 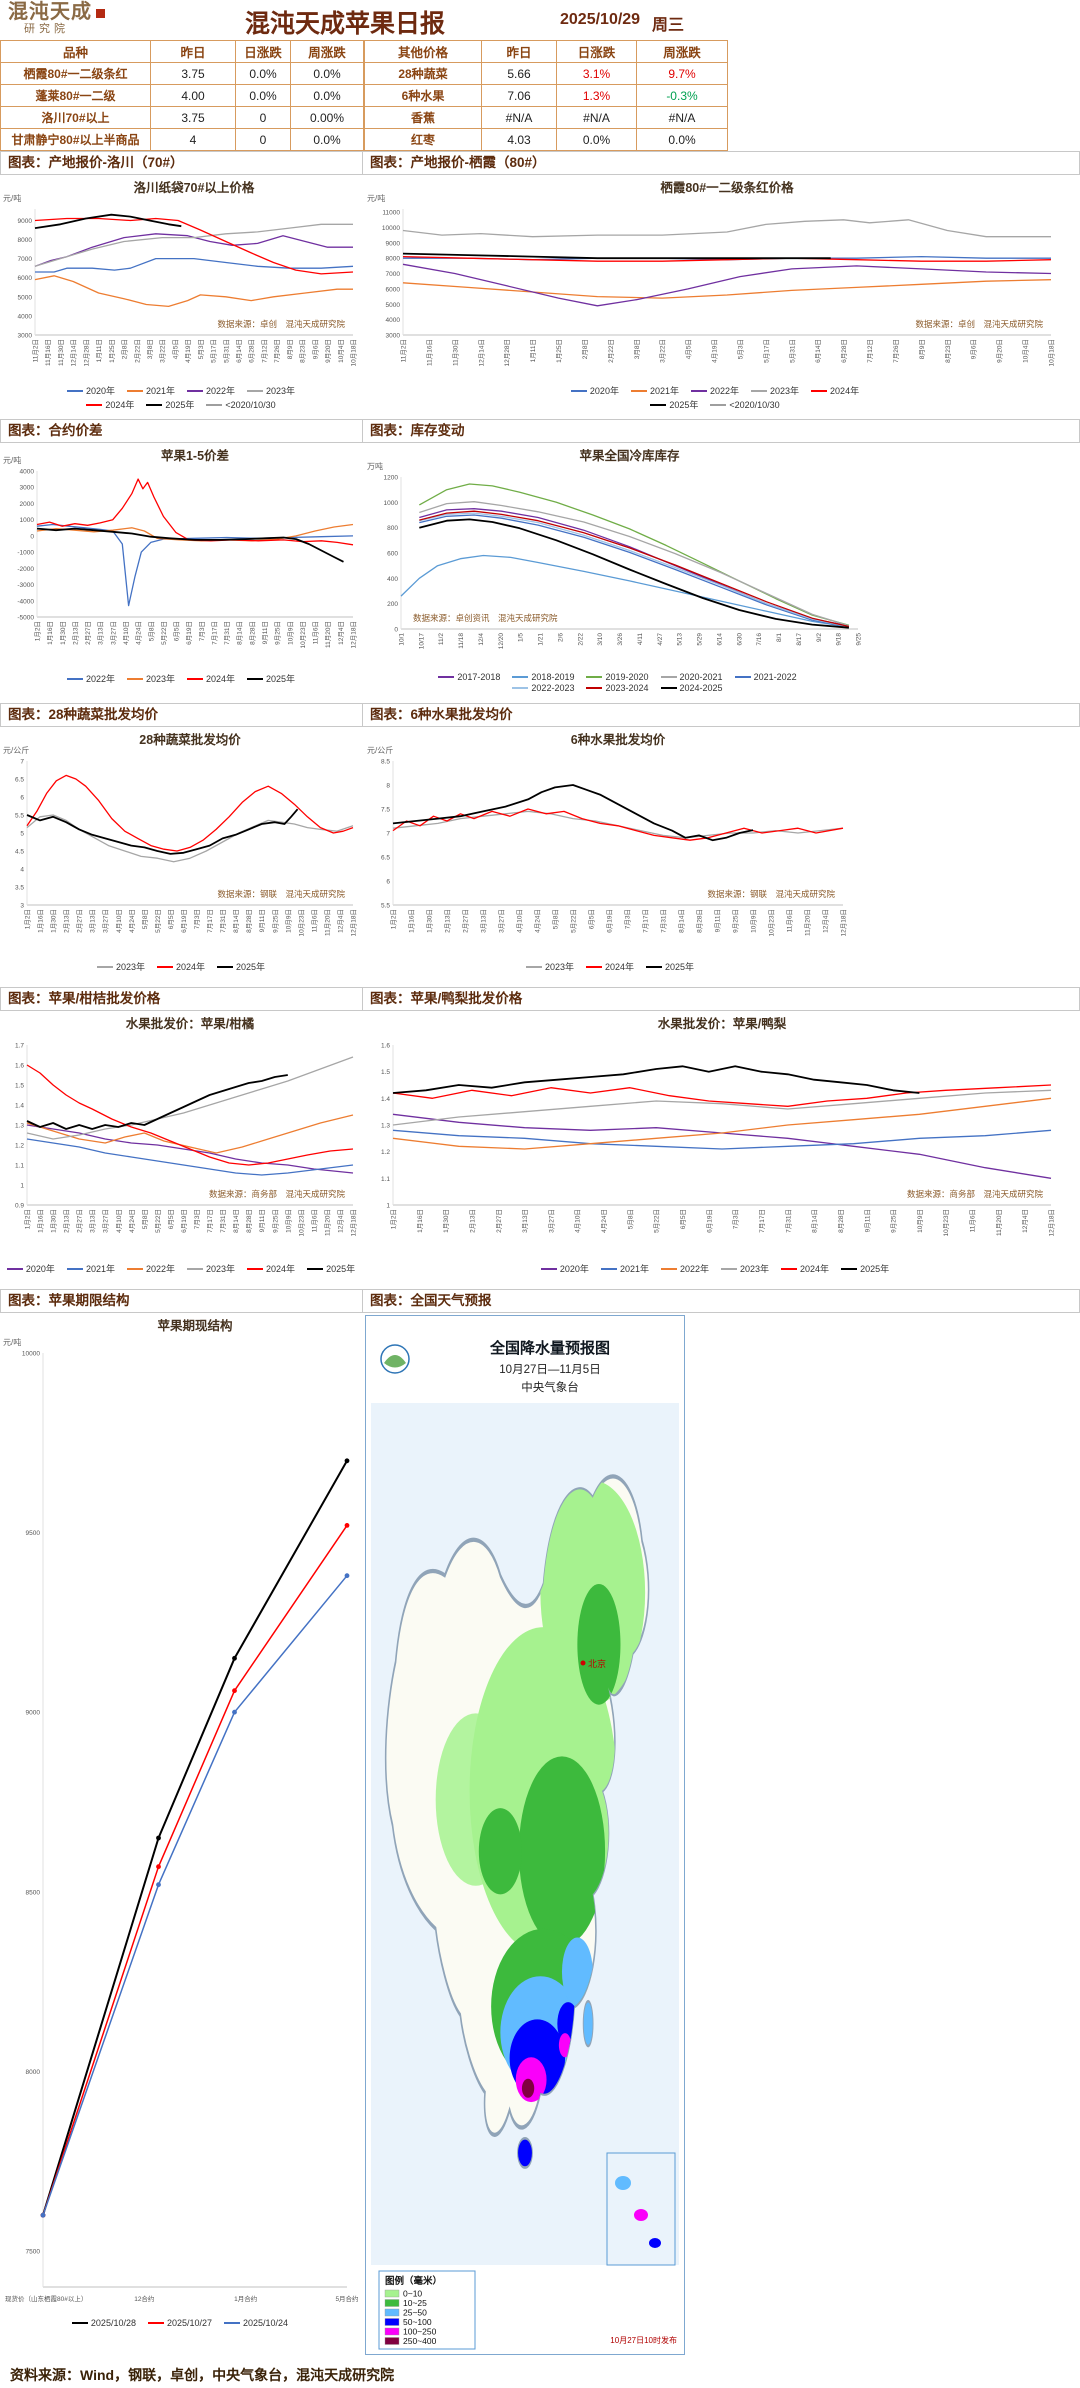 I want to click on svg-text: 12/20, so click(x=501, y=641).